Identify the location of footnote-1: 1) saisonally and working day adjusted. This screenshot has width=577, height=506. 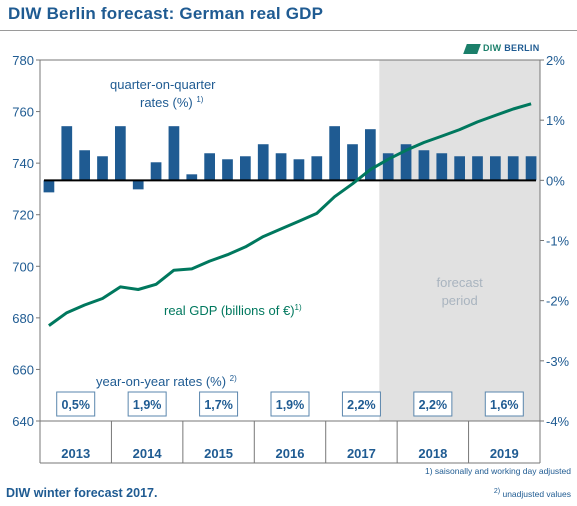
(497, 471).